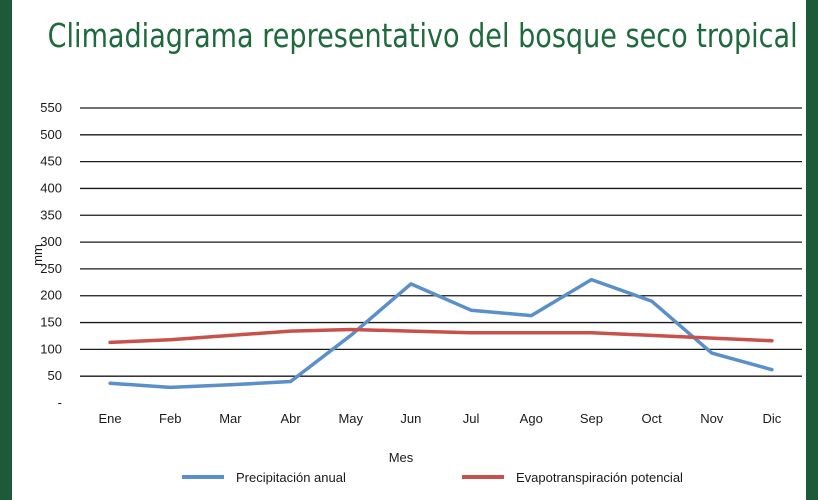 The image size is (818, 500). Describe the element at coordinates (60, 402) in the screenshot. I see `y-tick-label: -` at that location.